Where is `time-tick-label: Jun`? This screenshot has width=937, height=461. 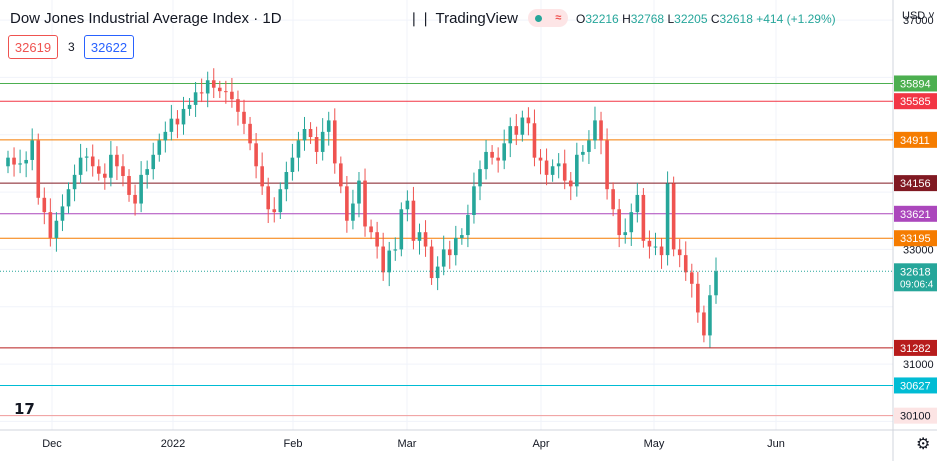
time-tick-label: Jun is located at coordinates (776, 444).